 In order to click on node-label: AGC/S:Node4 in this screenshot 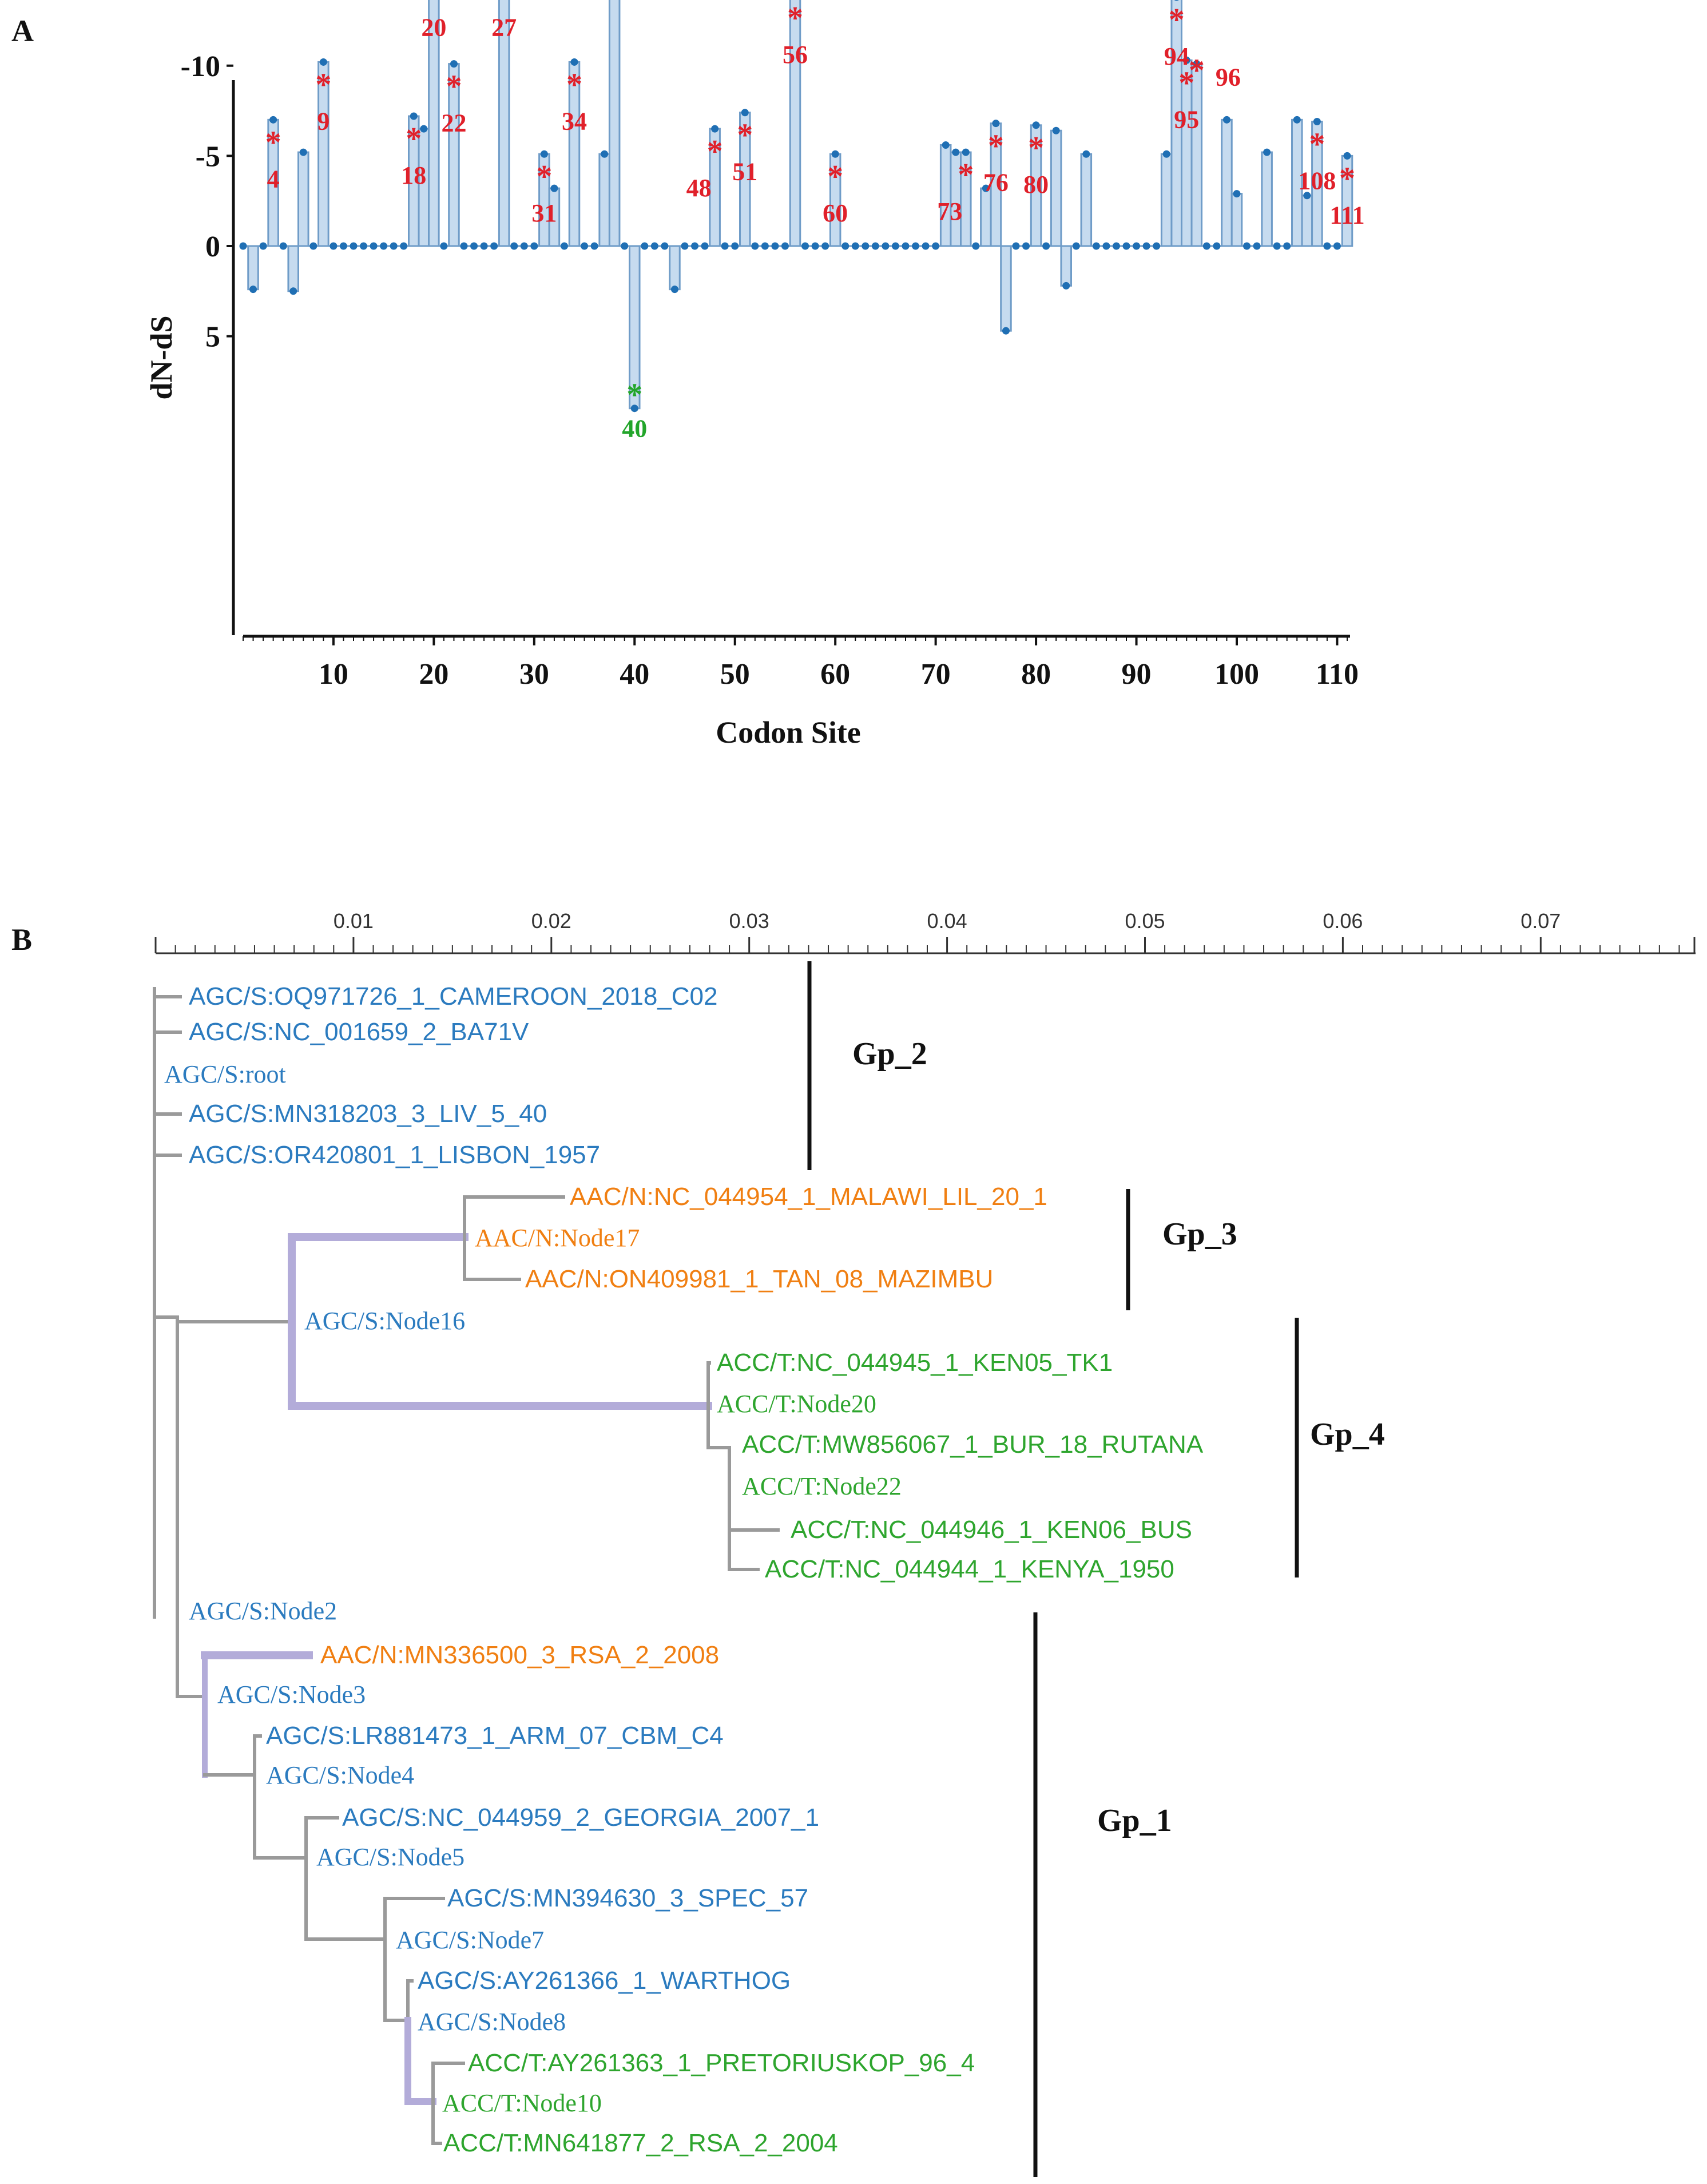, I will do `click(340, 1775)`.